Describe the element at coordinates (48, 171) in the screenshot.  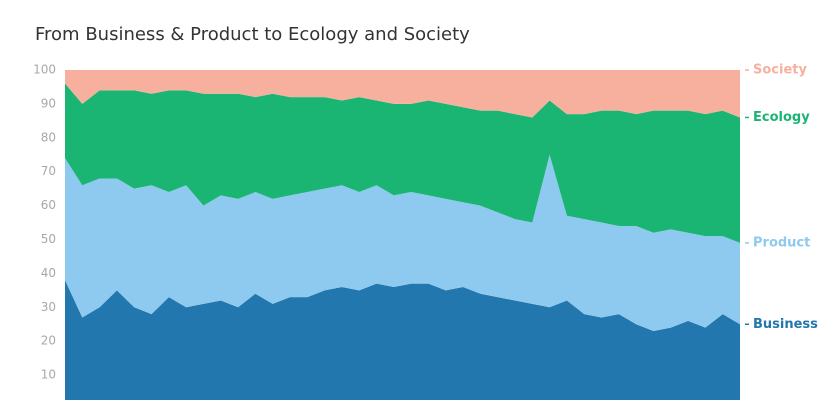
I see `y-tick-label: 70` at that location.